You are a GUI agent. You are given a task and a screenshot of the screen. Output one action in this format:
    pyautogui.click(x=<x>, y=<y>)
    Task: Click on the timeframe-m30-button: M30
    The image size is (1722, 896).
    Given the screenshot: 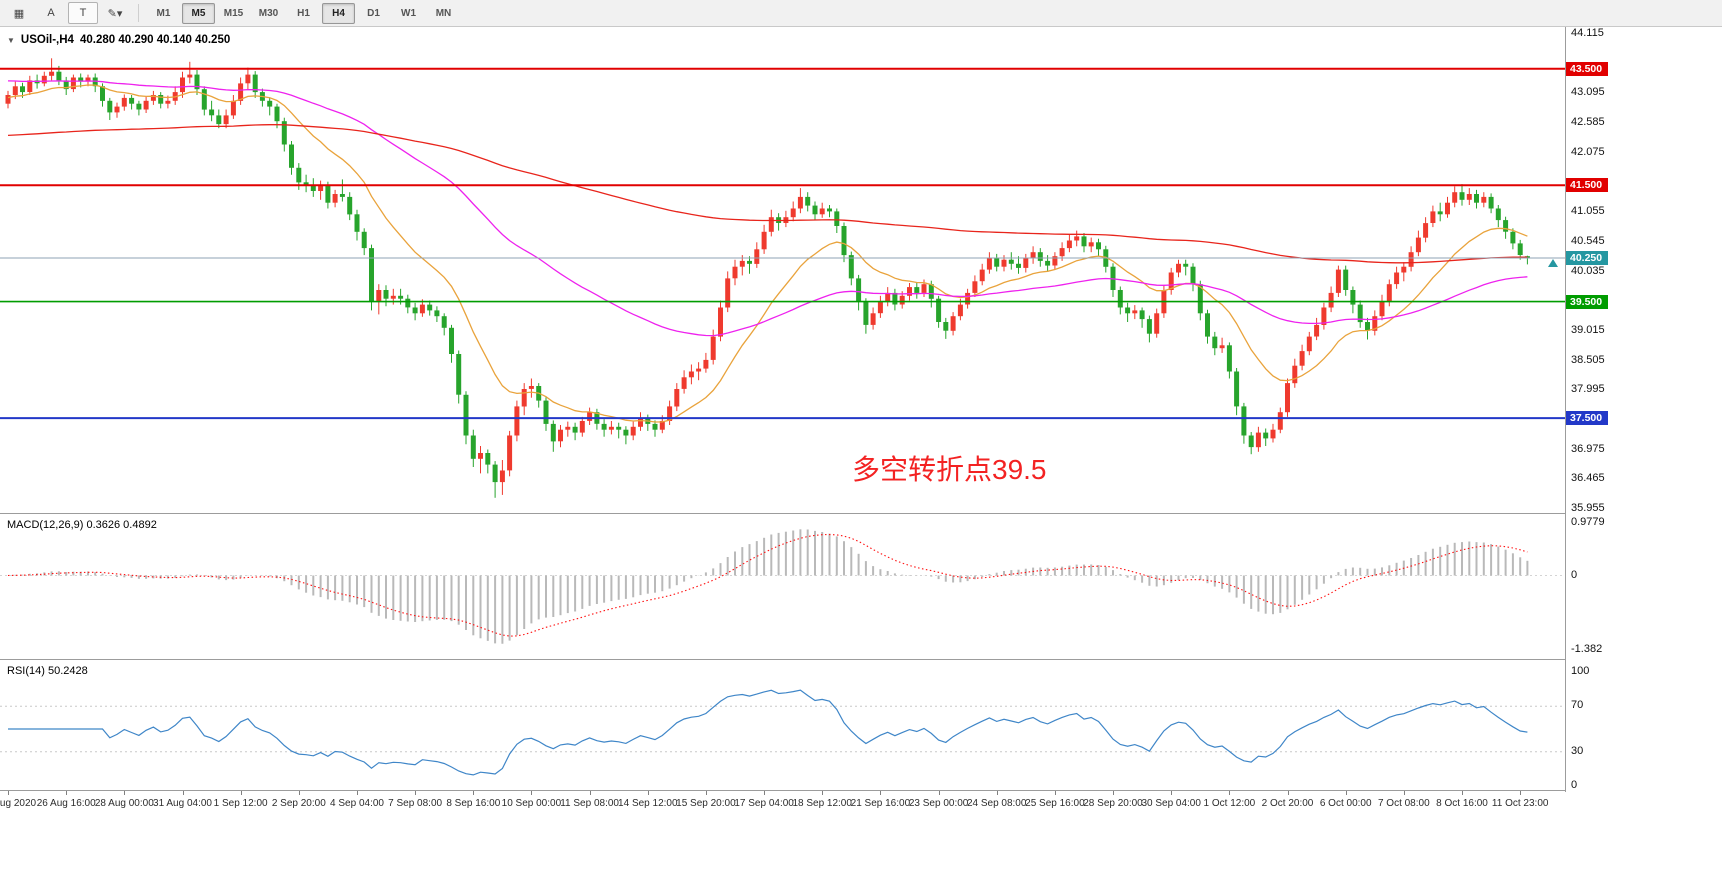 What is the action you would take?
    pyautogui.click(x=268, y=13)
    